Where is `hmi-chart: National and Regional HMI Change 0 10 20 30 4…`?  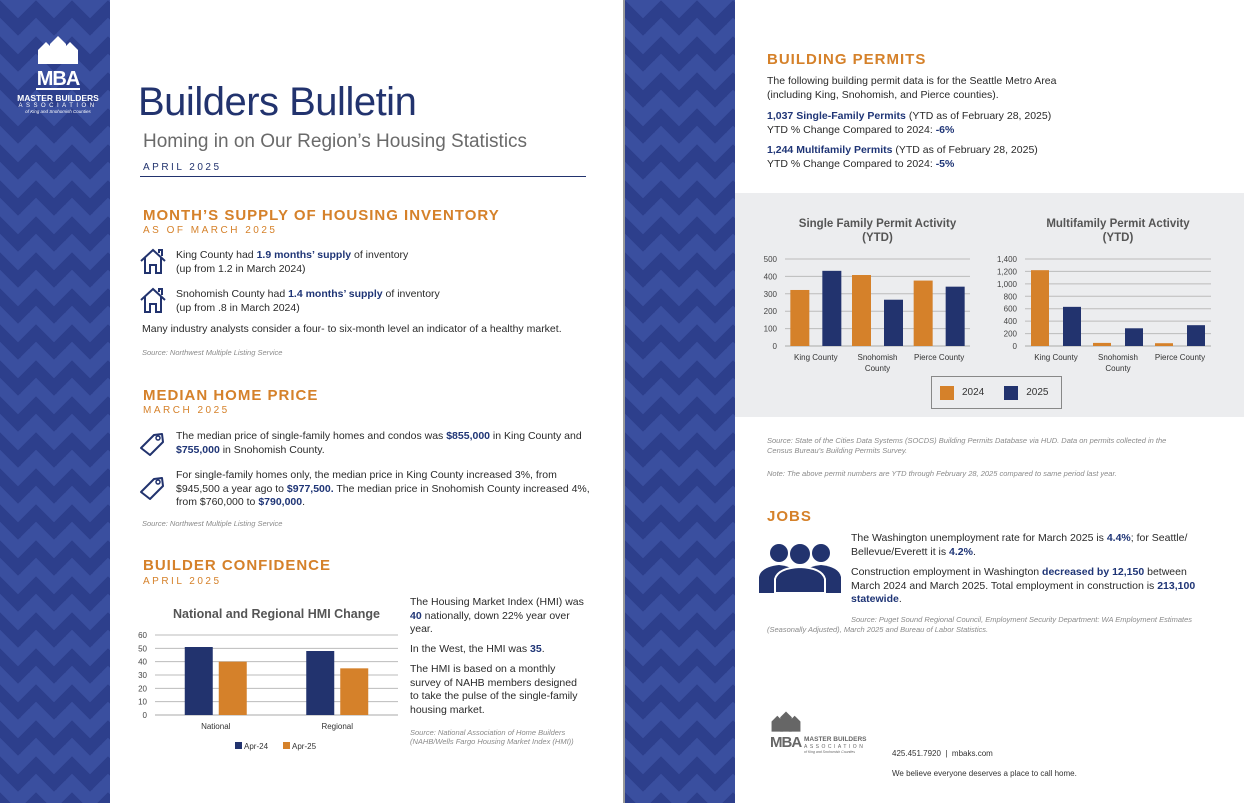
hmi-chart: National and Regional HMI Change 0 10 20 30 4… is located at coordinates (268, 679).